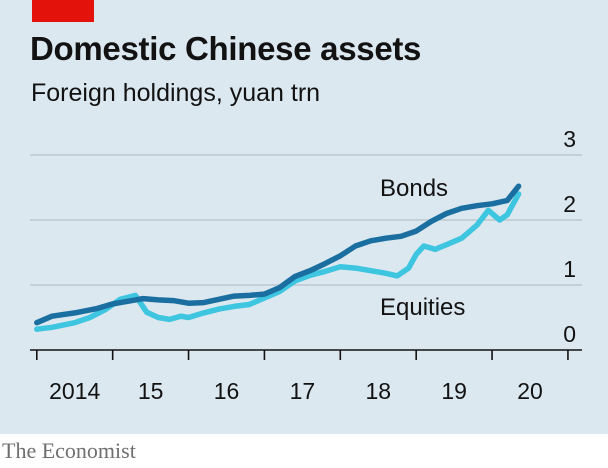 Image resolution: width=608 pixels, height=468 pixels. Describe the element at coordinates (303, 391) in the screenshot. I see `x-tick-label: 17` at that location.